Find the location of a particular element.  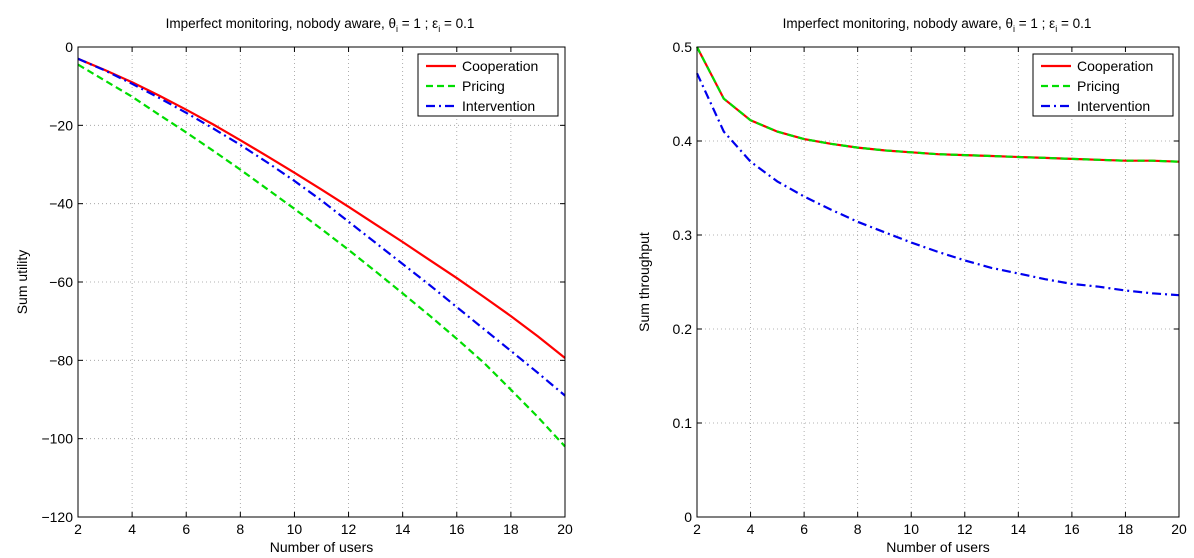

y-tick-label: −60 is located at coordinates (61, 282).